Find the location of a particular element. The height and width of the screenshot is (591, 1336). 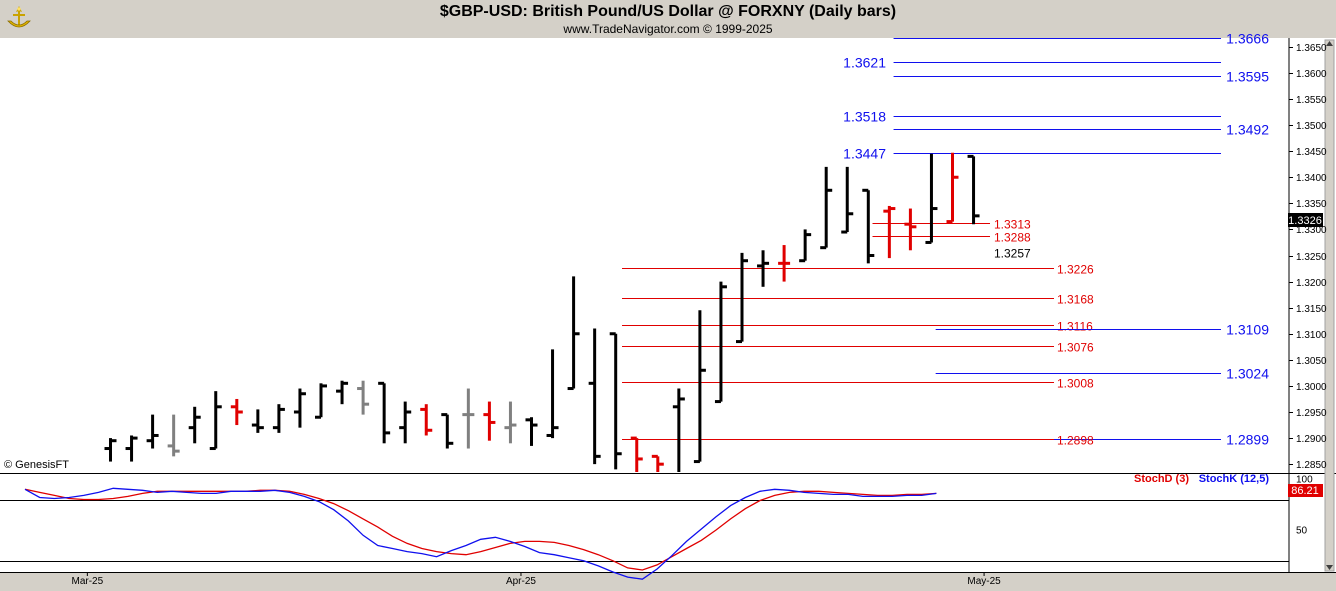

level-label: 1.3492 is located at coordinates (1247, 130).